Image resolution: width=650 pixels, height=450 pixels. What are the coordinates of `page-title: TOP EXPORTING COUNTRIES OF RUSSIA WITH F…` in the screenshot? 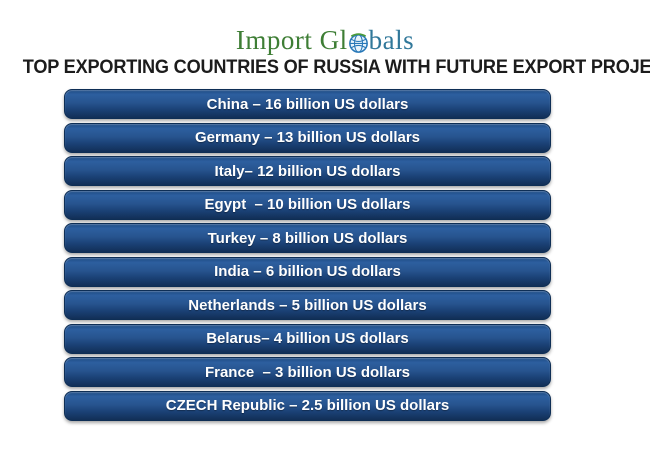 It's located at (336, 67).